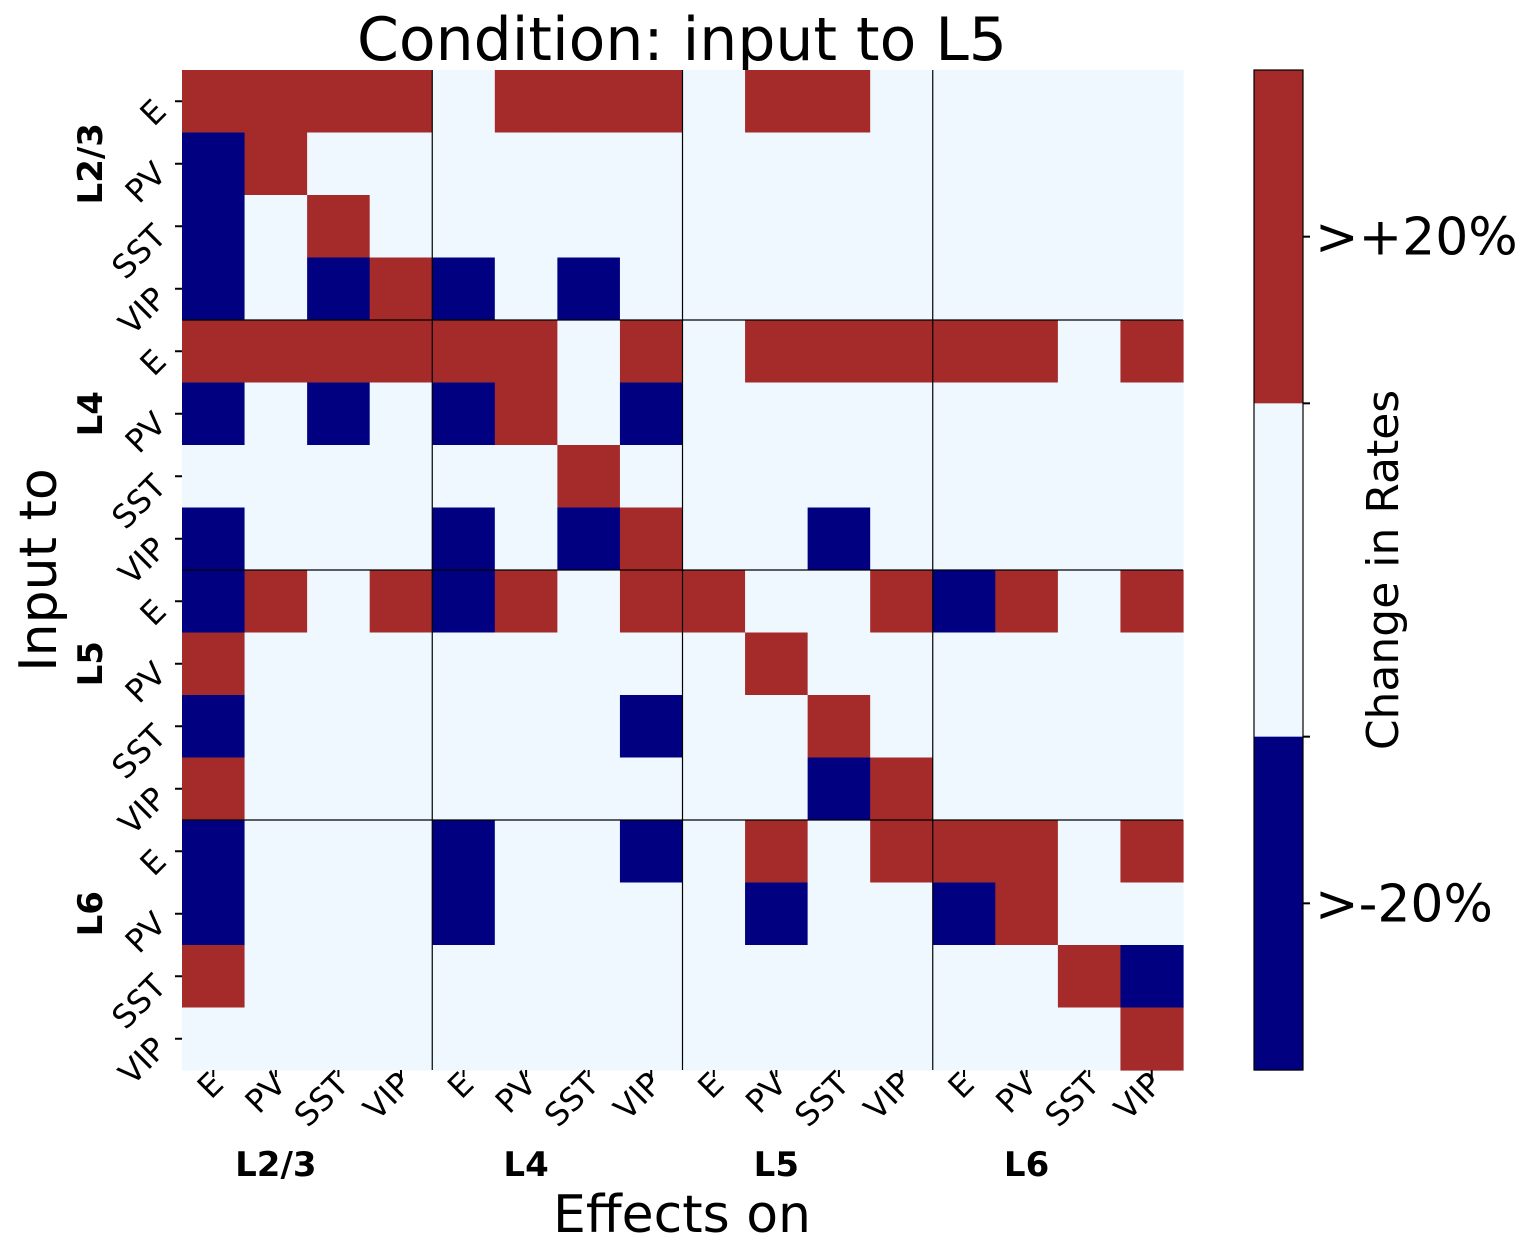 The image size is (1539, 1253). I want to click on x-tick-label: PV, so click(1016, 1093).